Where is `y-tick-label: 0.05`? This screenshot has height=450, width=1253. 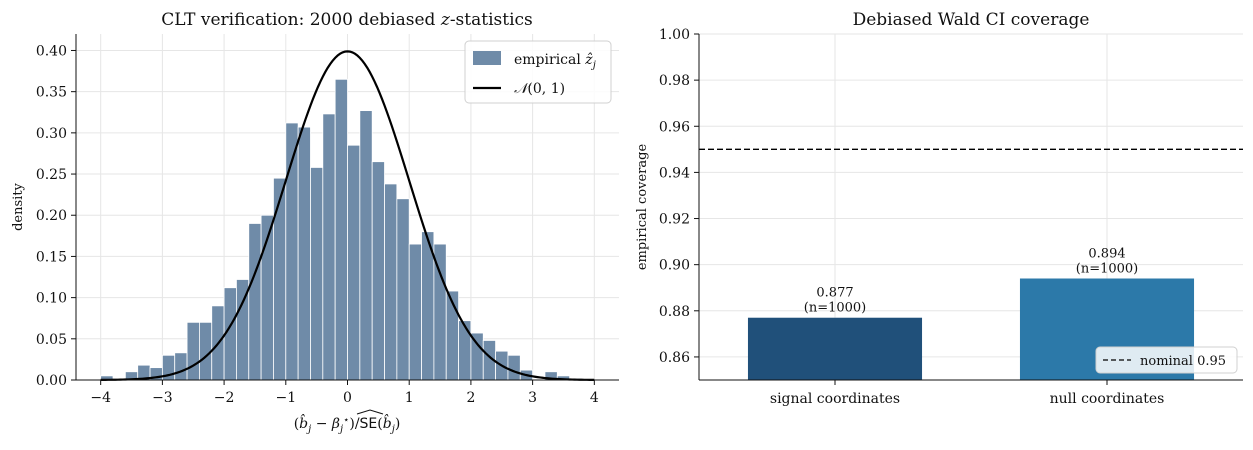
y-tick-label: 0.05 is located at coordinates (51, 340).